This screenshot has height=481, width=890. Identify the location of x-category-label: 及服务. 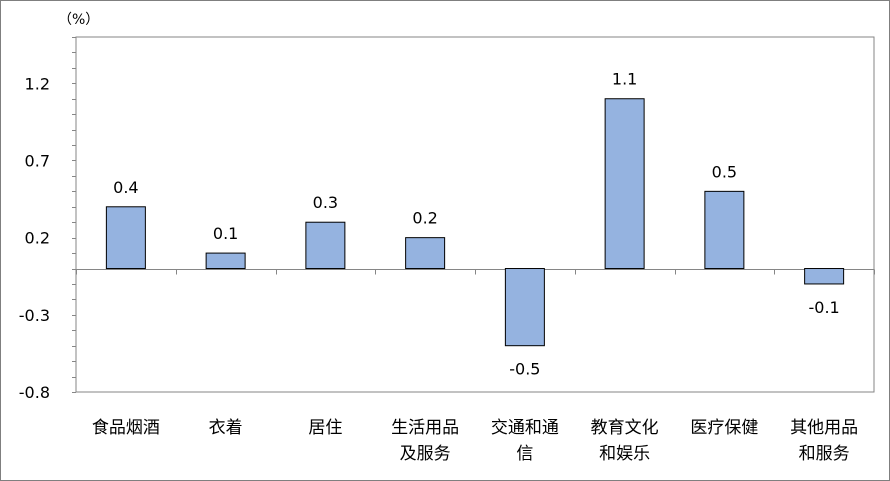
(425, 454).